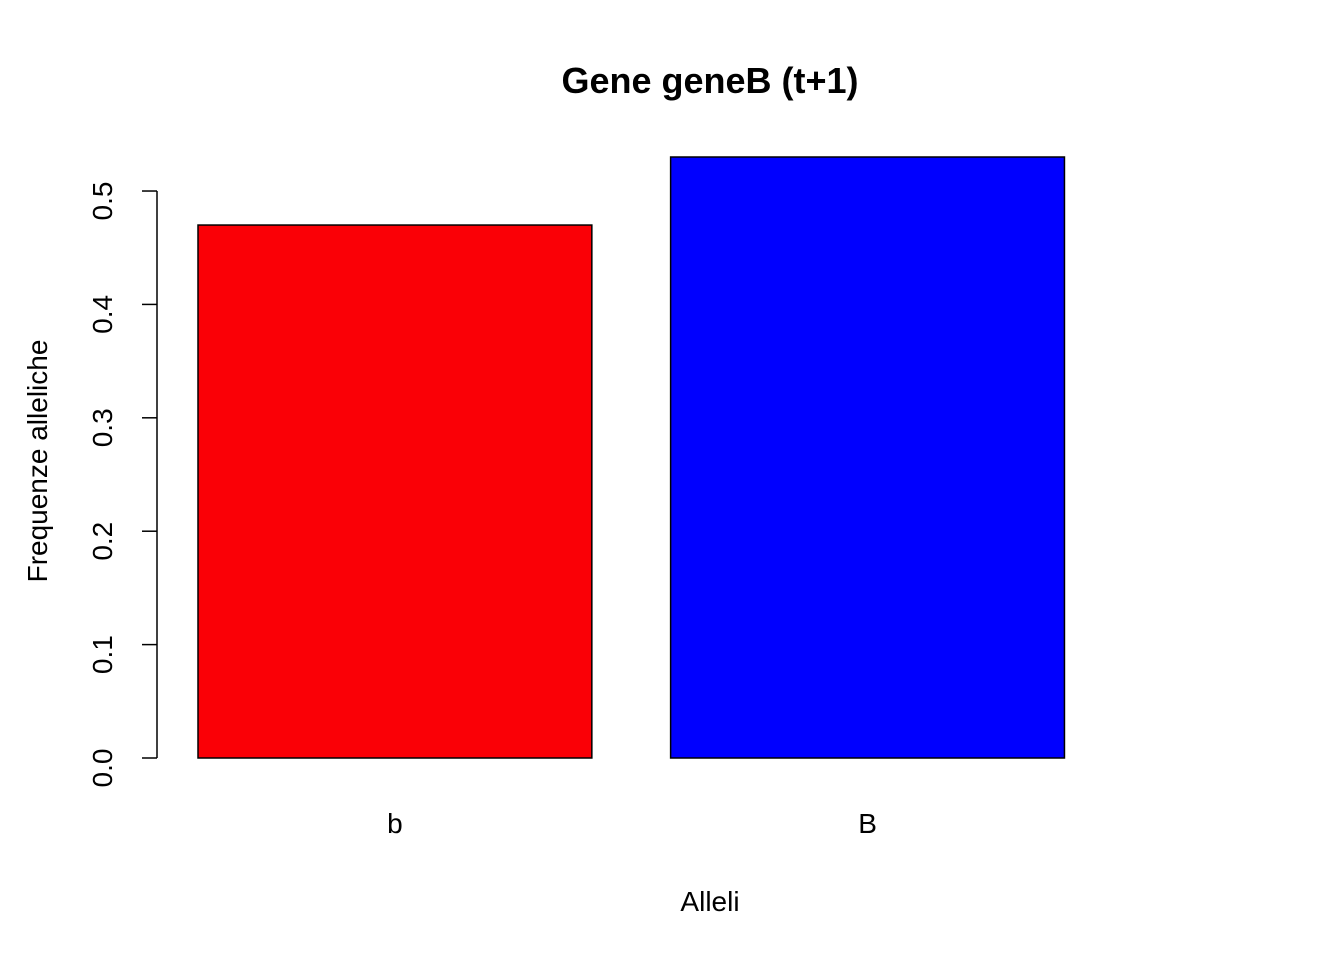 Image resolution: width=1344 pixels, height=960 pixels. What do you see at coordinates (102, 427) in the screenshot?
I see `y-tick-label: 0.3` at bounding box center [102, 427].